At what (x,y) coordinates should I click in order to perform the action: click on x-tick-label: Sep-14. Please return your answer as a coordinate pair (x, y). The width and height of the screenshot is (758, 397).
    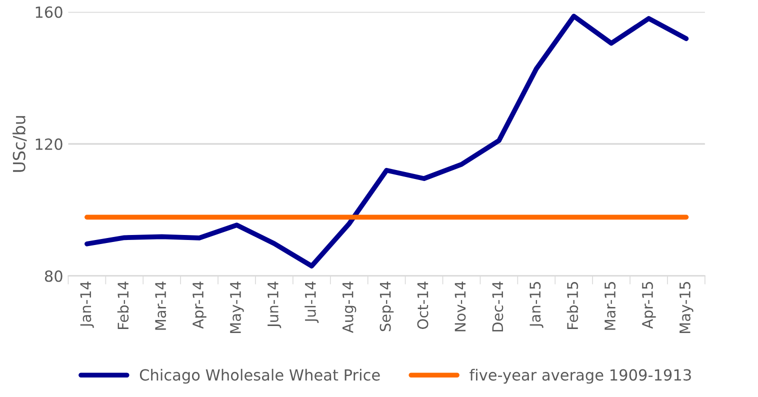
    Looking at the image, I should click on (387, 307).